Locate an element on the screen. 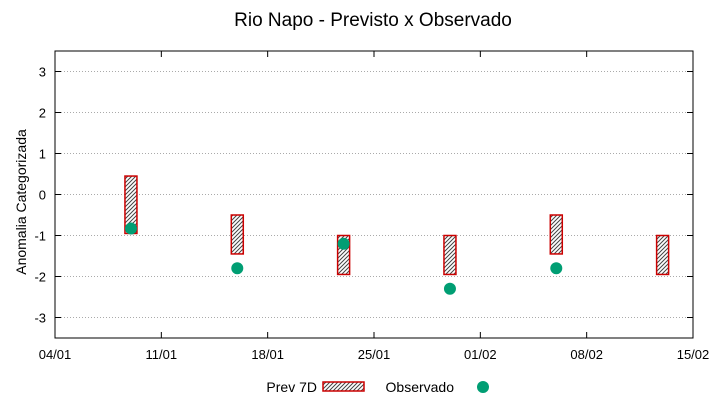 Image resolution: width=720 pixels, height=400 pixels. x-tick-label: 25/01 is located at coordinates (374, 354).